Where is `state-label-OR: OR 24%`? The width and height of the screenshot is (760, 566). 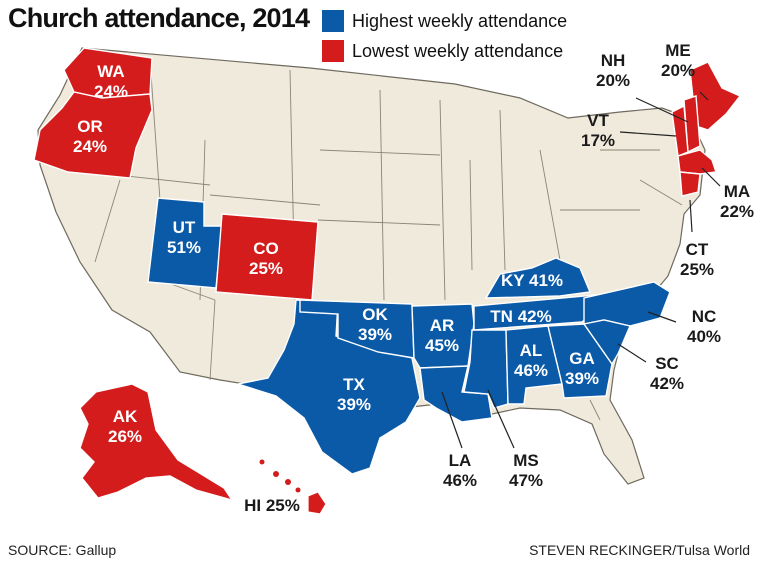 state-label-OR: OR 24% is located at coordinates (90, 137).